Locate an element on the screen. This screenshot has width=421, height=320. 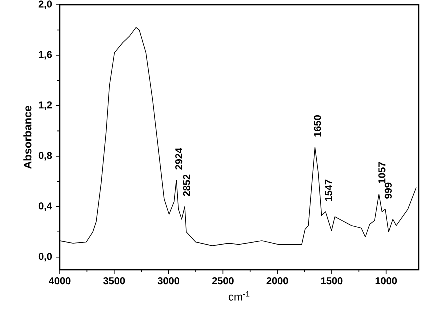
y-tick-label: 1,2 is located at coordinates (45, 106).